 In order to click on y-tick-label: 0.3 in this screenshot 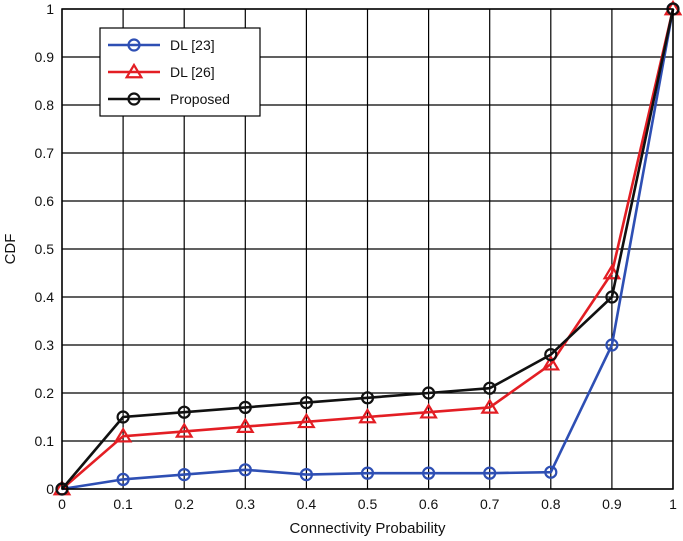, I will do `click(45, 345)`.